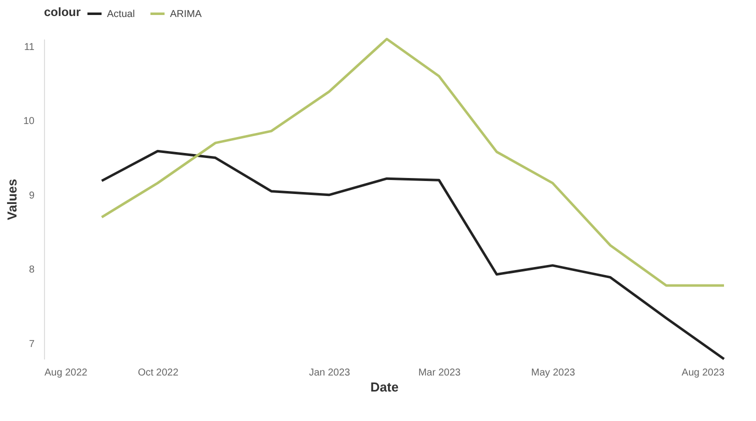  Describe the element at coordinates (29, 47) in the screenshot. I see `y-tick-label: 11` at that location.